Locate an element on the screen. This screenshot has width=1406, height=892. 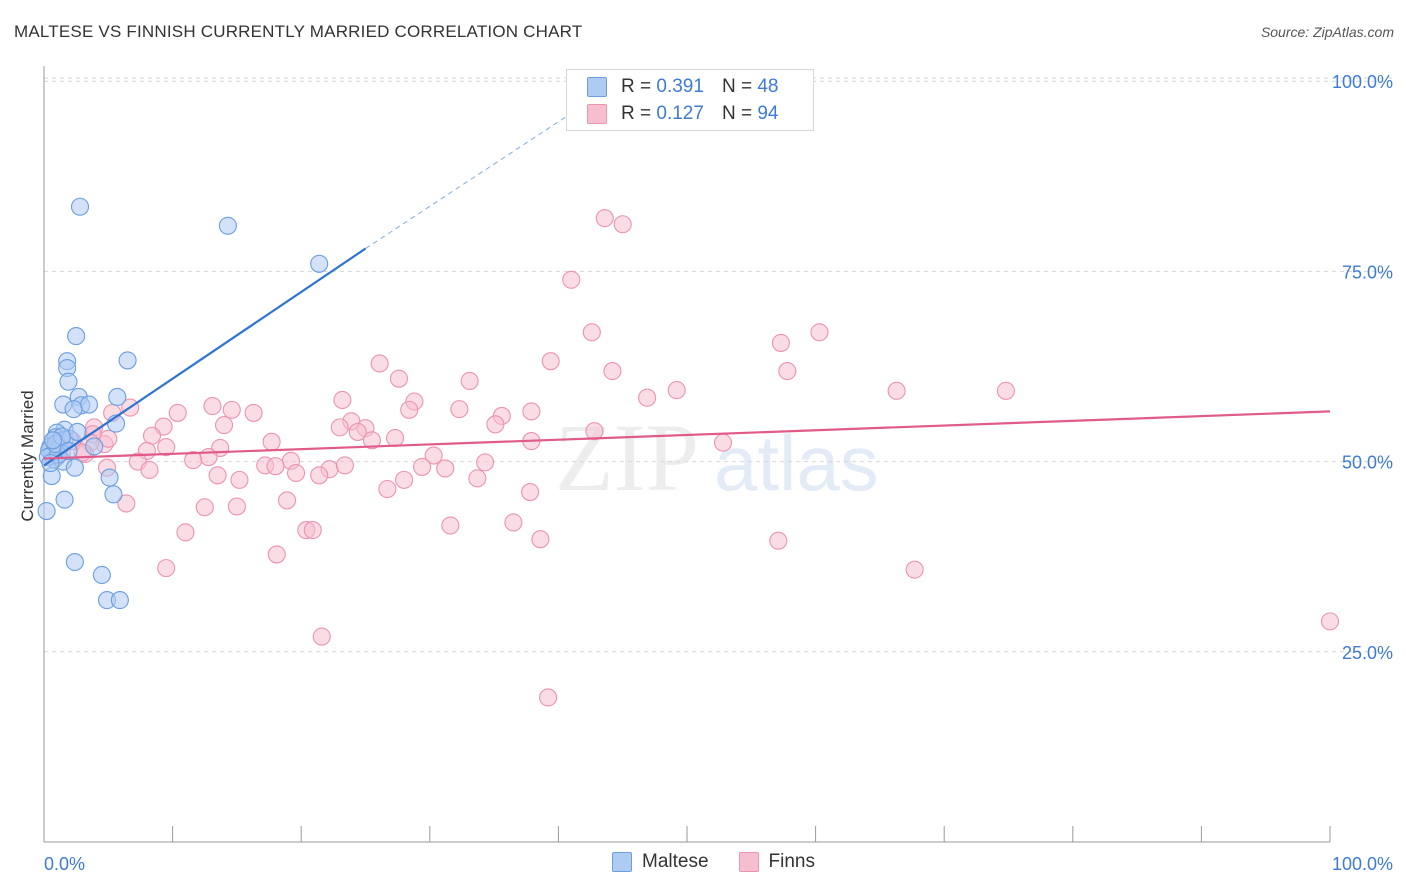
y-tick-labels: 25.0% 50.0% 75.0% 100.0% is located at coordinates (1362, 367).